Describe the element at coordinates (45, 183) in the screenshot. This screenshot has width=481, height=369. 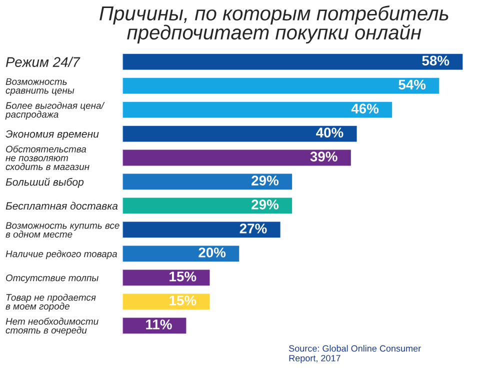
I see `y-tick-label: Больший выбор` at that location.